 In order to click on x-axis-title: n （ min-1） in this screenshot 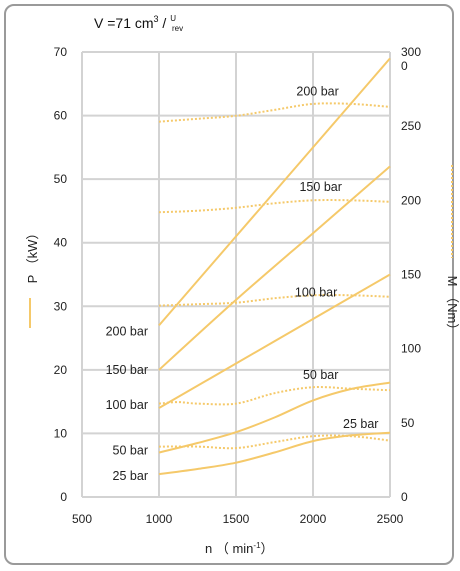, I will do `click(239, 548)`.